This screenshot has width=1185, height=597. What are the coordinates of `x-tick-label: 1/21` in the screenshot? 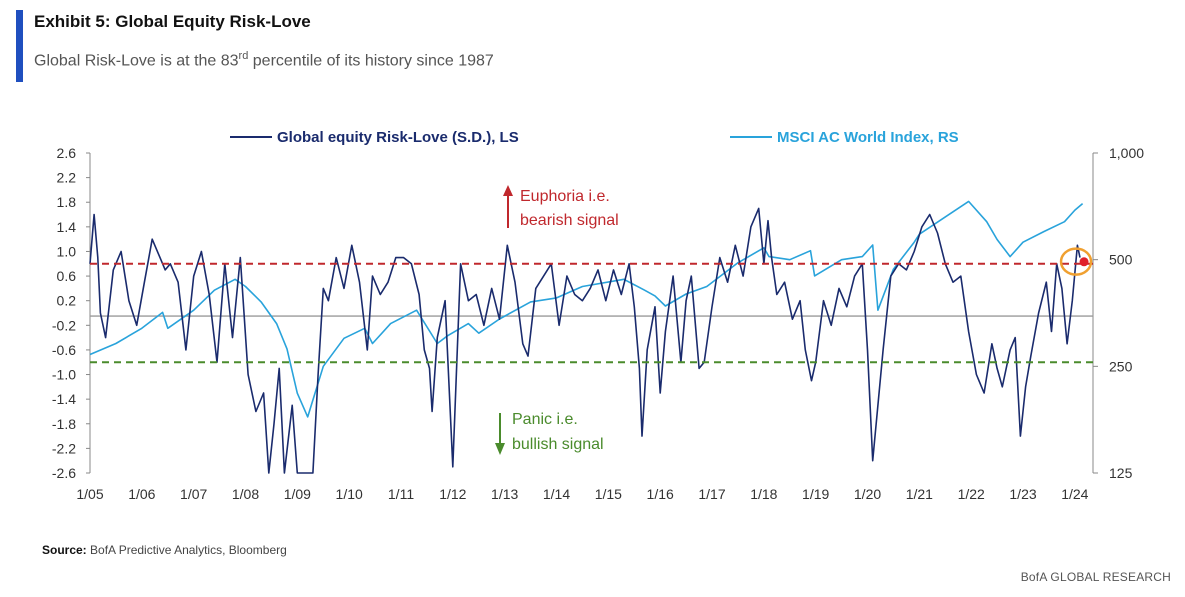 It's located at (919, 494).